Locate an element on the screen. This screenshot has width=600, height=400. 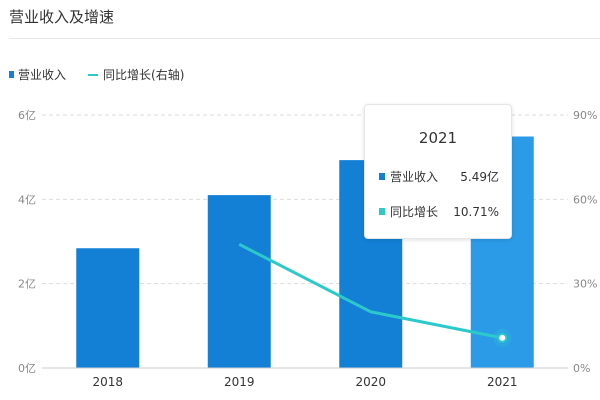
bar-2019 is located at coordinates (239, 281).